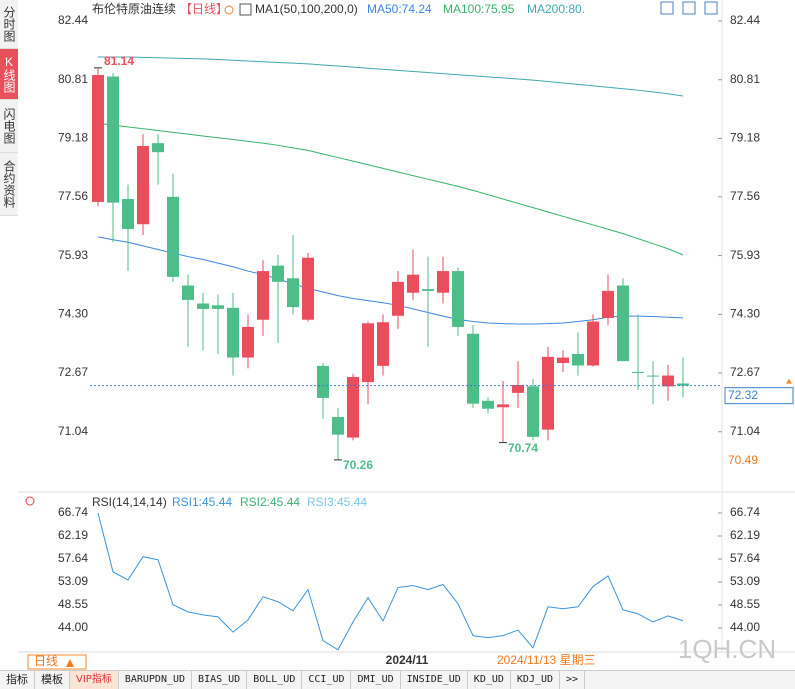 The height and width of the screenshot is (689, 795). I want to click on crosshair-value: 70.49, so click(743, 460).